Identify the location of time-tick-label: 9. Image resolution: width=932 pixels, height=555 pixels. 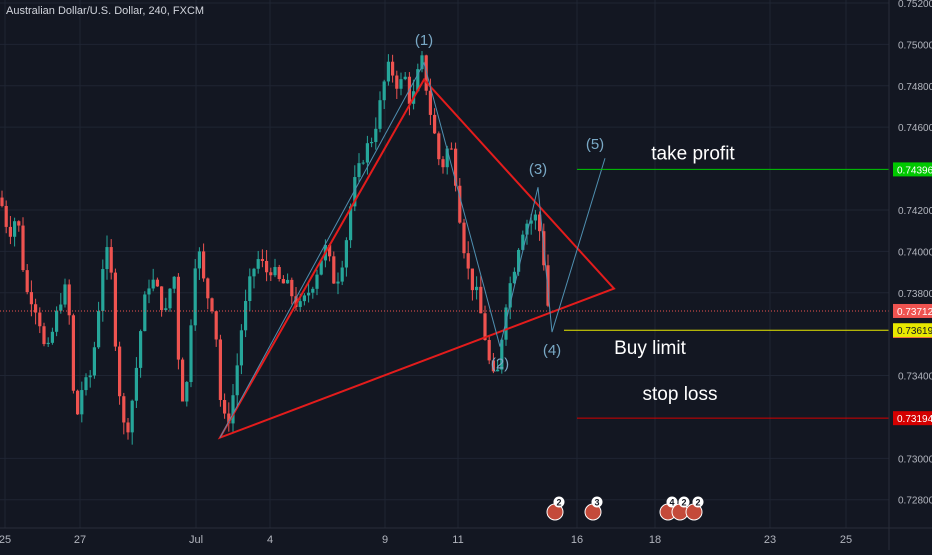
(385, 540).